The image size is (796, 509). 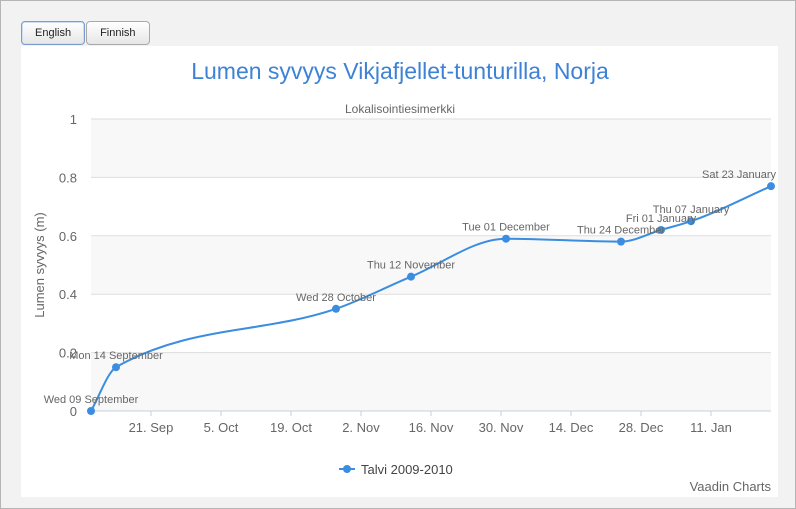 I want to click on english-button: English, so click(x=53, y=33).